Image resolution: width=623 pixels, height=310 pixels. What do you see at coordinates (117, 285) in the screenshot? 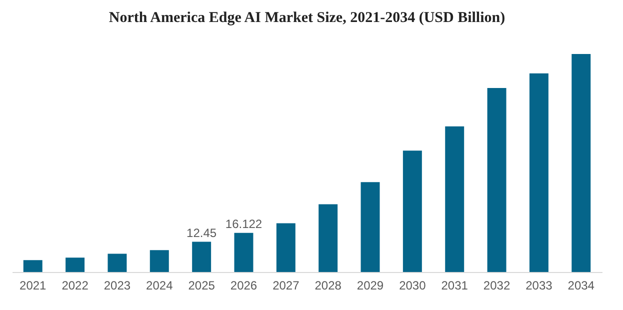
I see `x-tick-label: 2023` at bounding box center [117, 285].